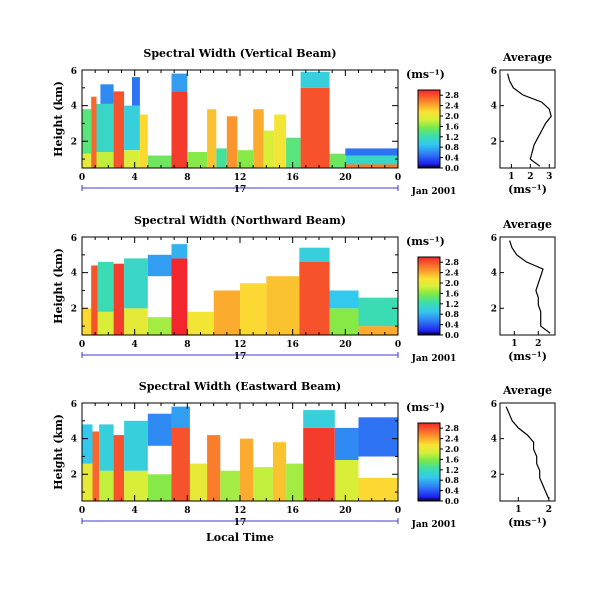  I want to click on date-marker: 17, so click(240, 523).